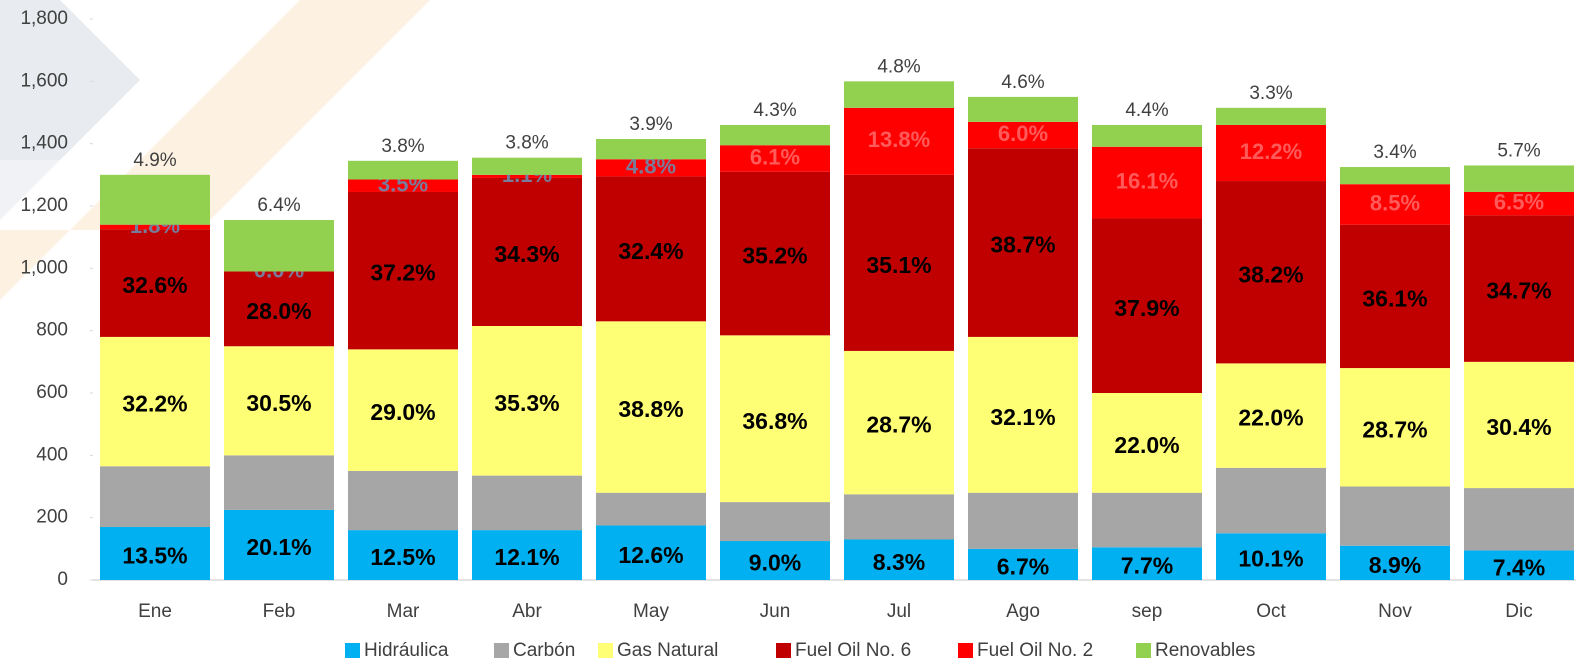  I want to click on y-tick-label: 1,200, so click(44, 205).